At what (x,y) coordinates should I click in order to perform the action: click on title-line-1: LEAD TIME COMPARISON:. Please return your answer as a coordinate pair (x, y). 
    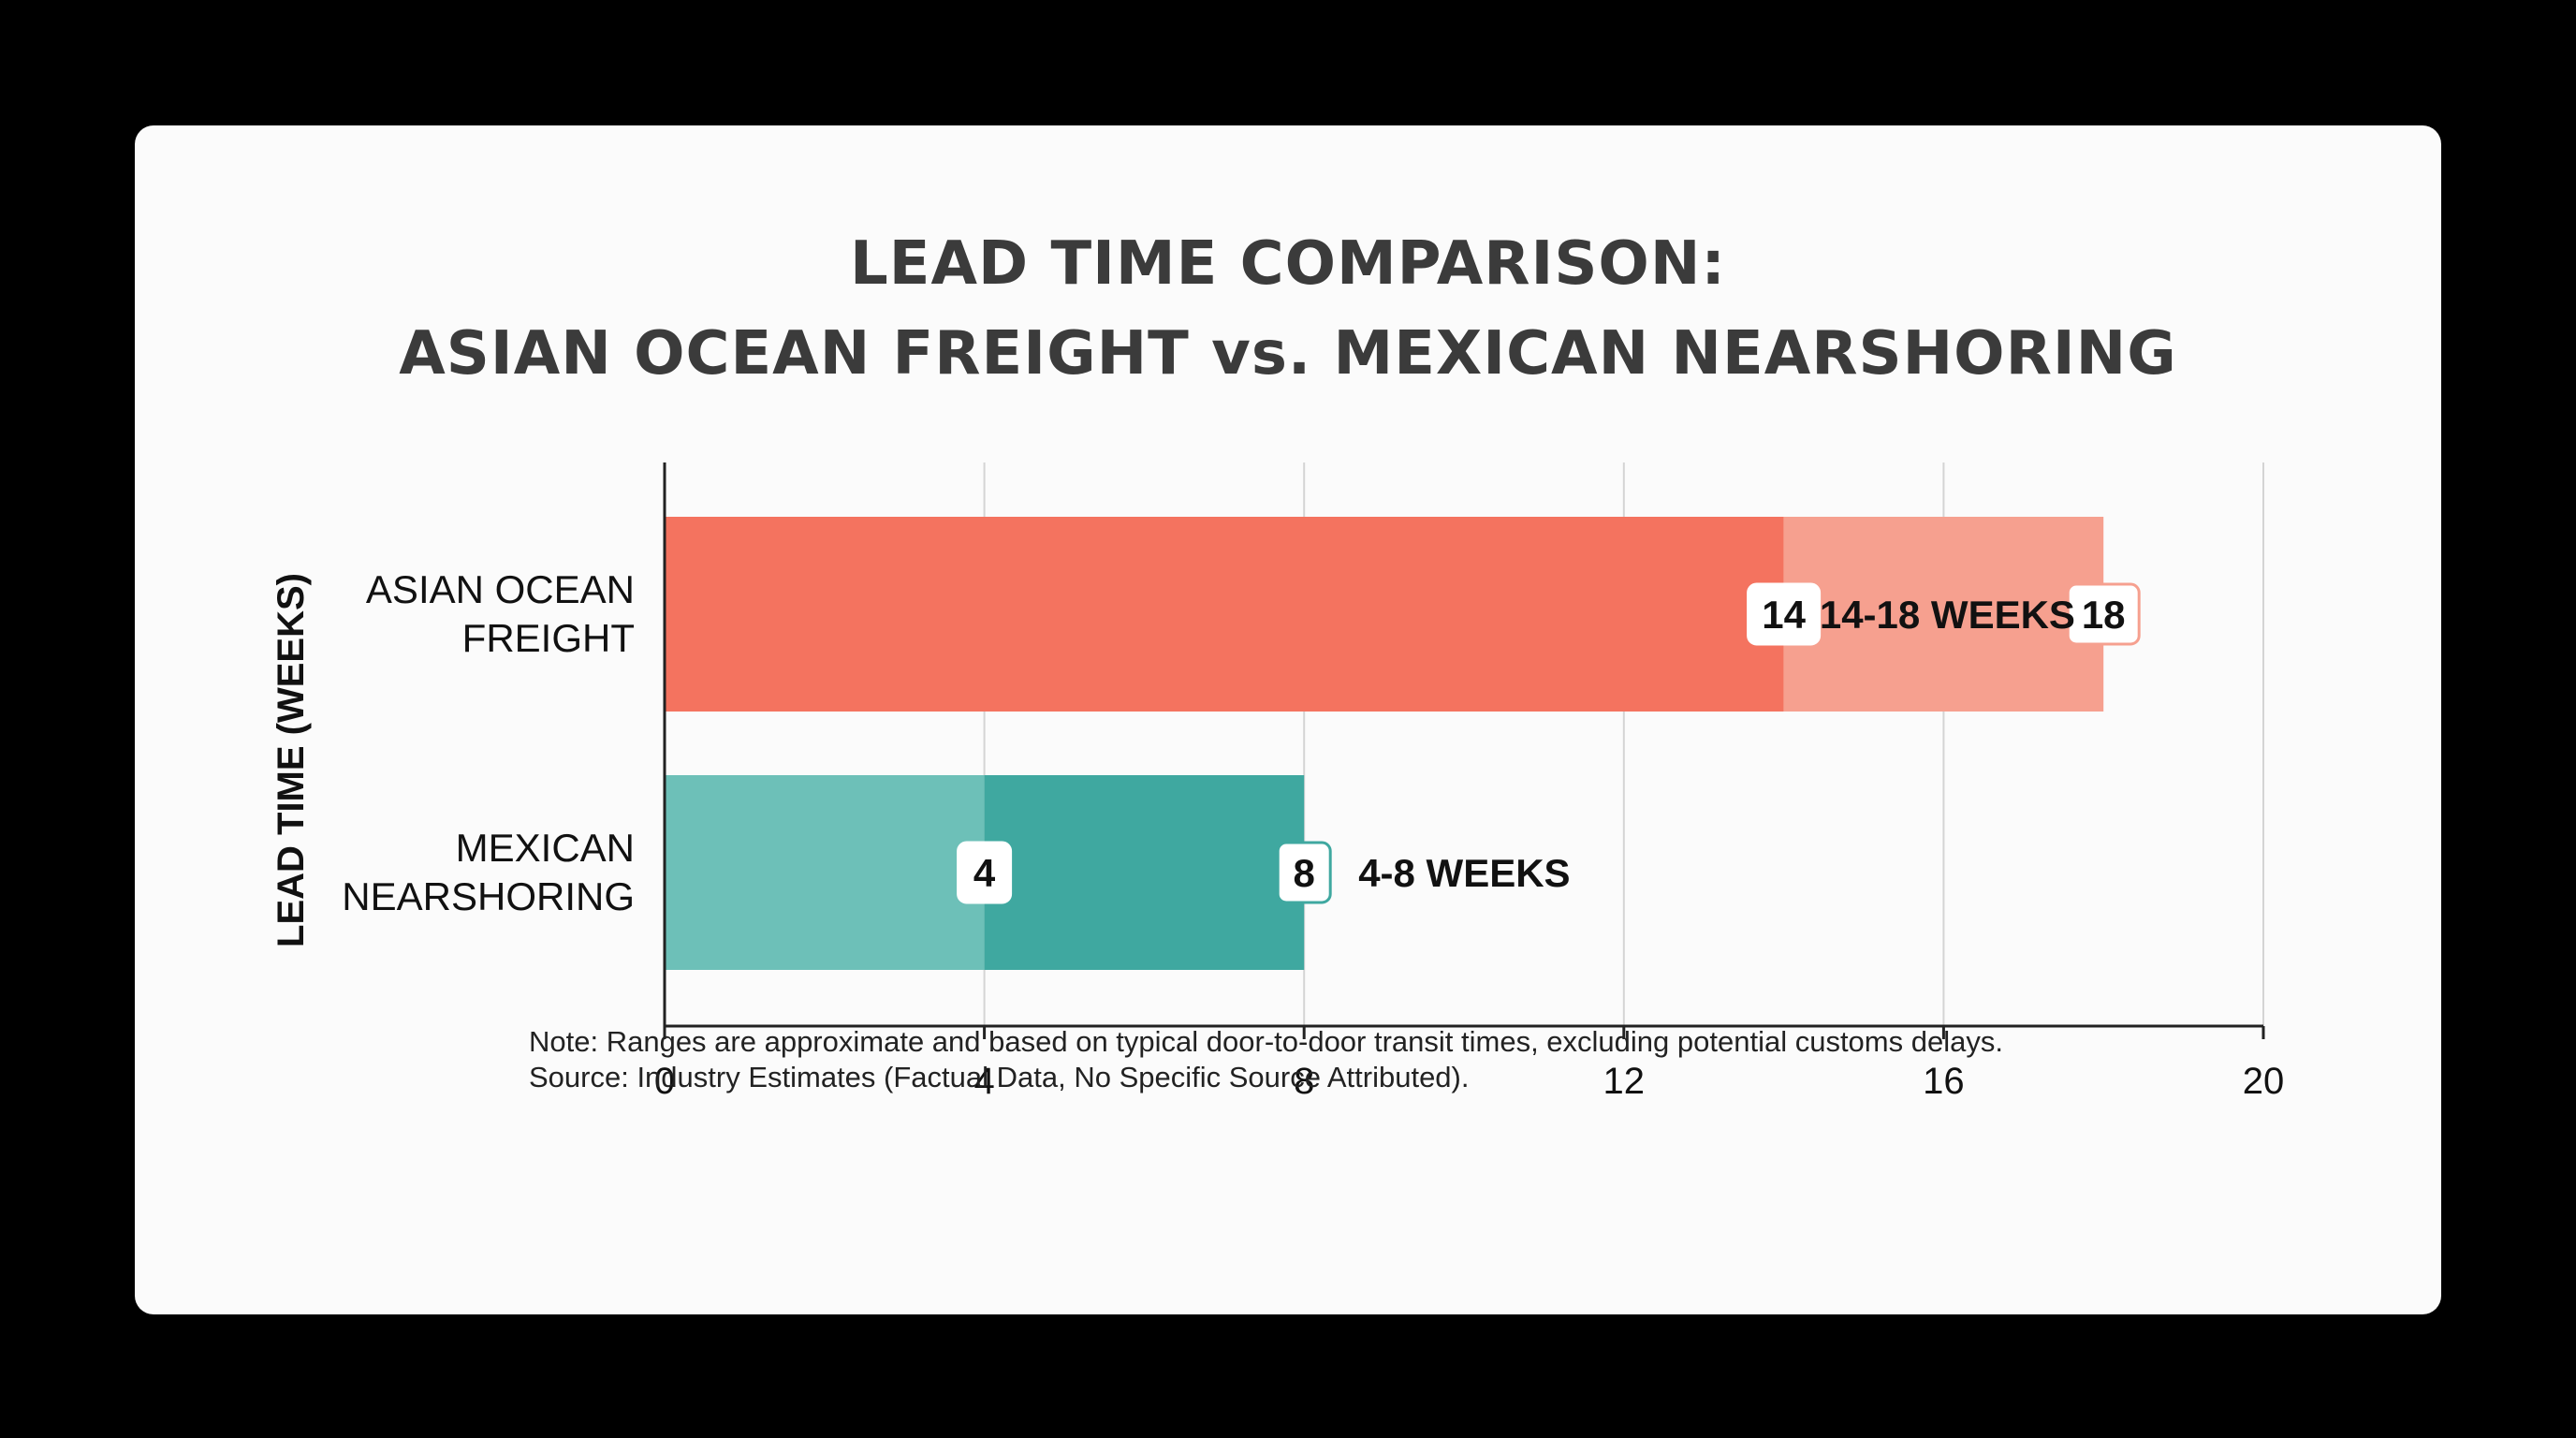
    Looking at the image, I should click on (1288, 264).